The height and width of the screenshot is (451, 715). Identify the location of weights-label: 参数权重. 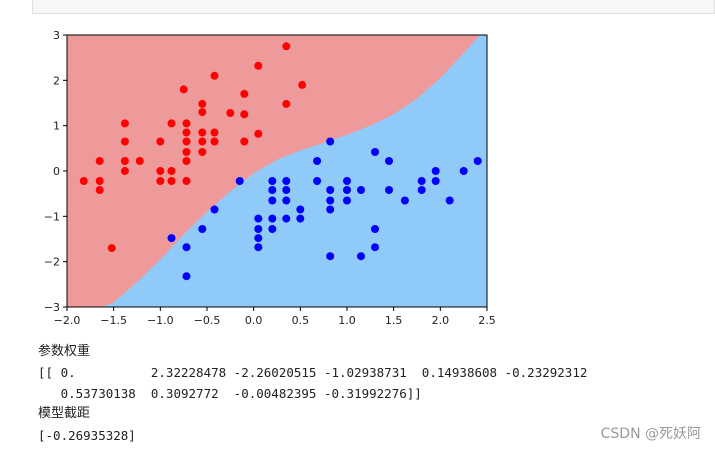
(64, 351).